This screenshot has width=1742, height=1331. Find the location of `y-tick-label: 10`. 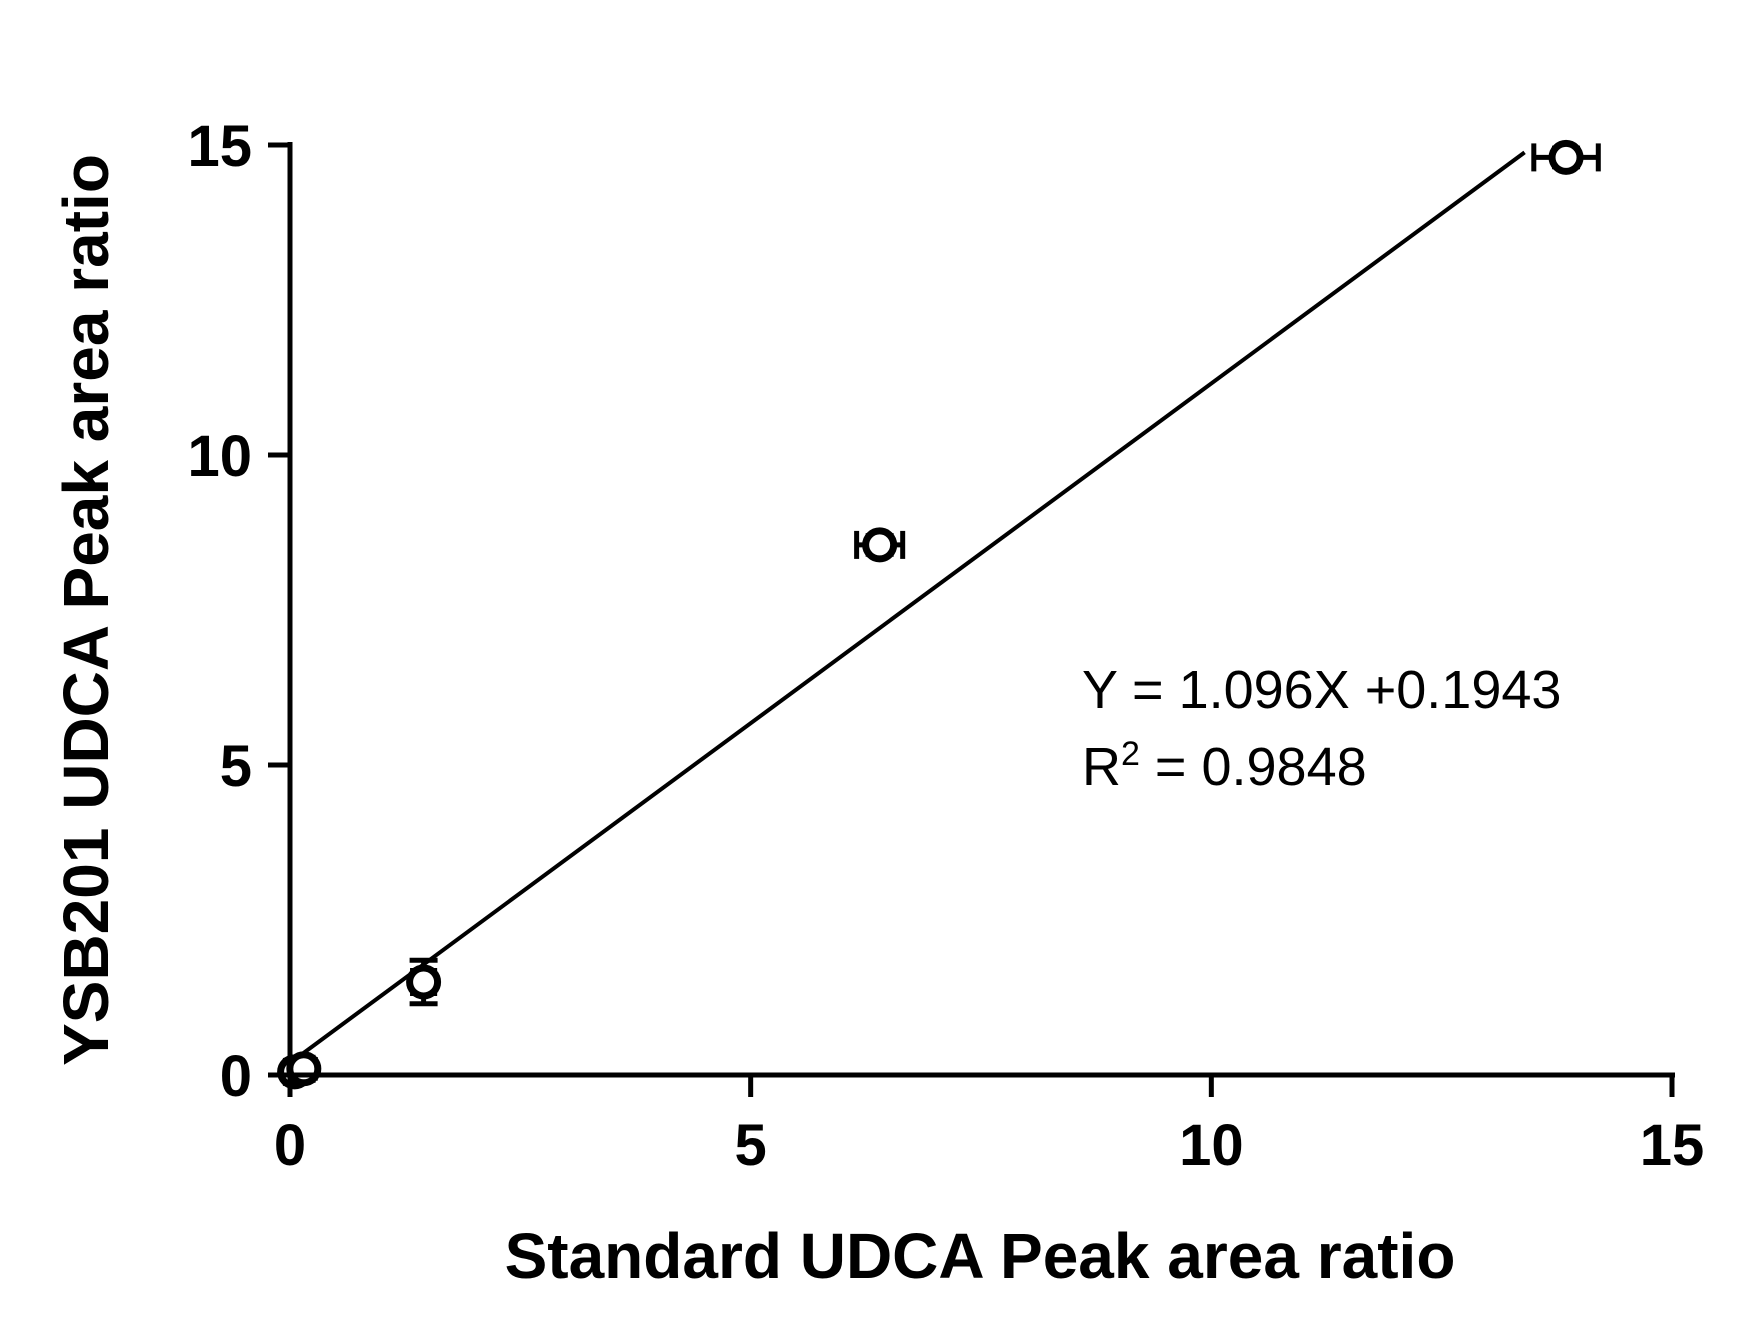

y-tick-label: 10 is located at coordinates (219, 456).